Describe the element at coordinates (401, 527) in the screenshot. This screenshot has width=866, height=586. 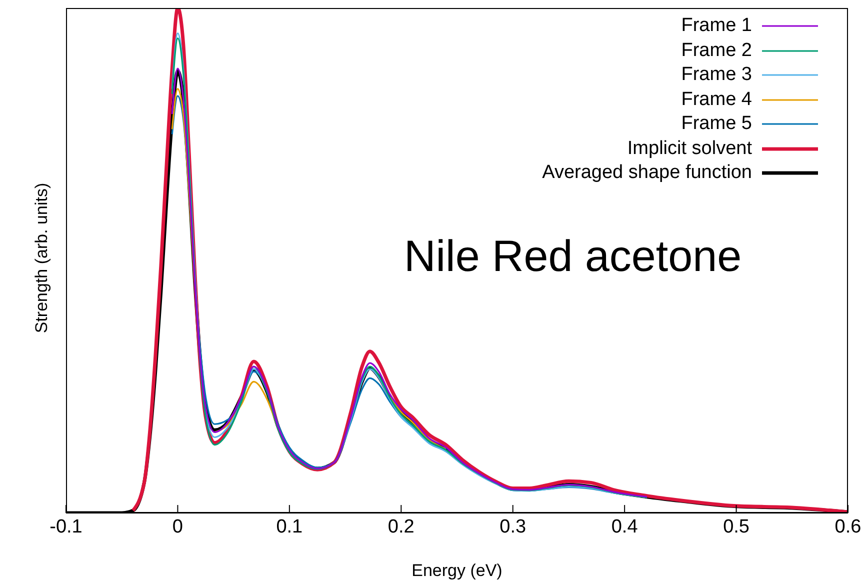
I see `x-tick-label: 0.2` at that location.